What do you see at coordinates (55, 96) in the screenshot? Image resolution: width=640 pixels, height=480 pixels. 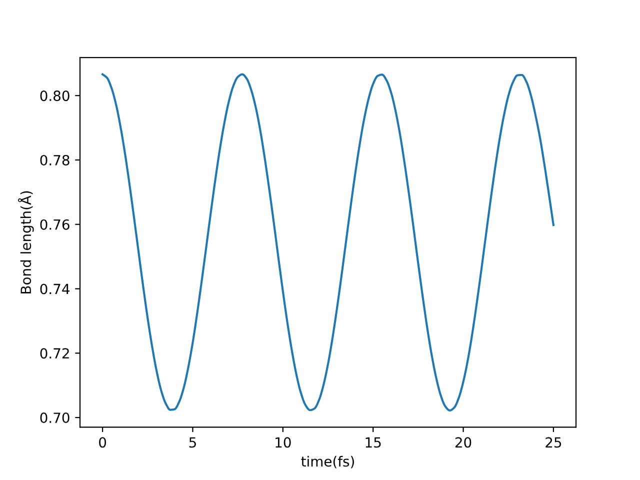 I see `y-tick-label: 0.80` at bounding box center [55, 96].